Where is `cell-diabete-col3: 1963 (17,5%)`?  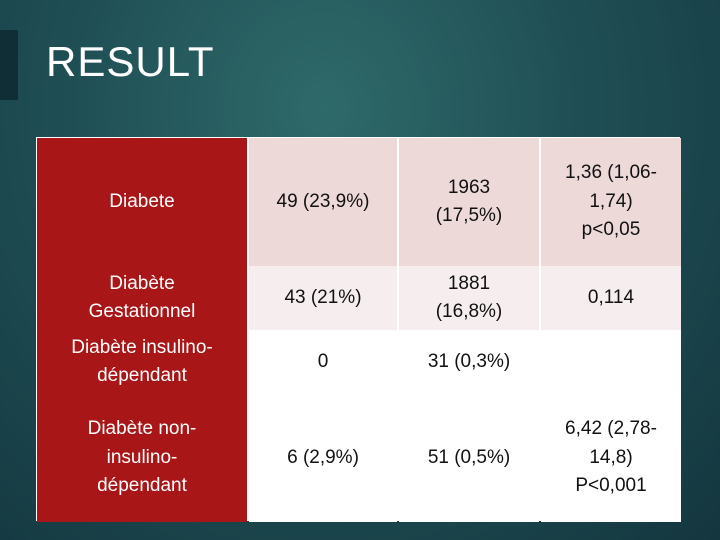
cell-diabete-col3: 1963 (17,5%) is located at coordinates (469, 202).